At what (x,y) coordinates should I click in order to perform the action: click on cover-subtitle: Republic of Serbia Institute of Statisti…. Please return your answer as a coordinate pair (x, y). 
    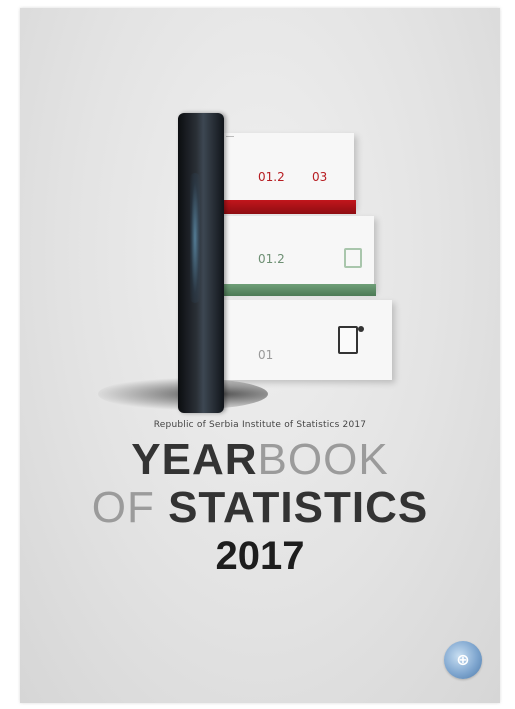
    Looking at the image, I should click on (260, 425).